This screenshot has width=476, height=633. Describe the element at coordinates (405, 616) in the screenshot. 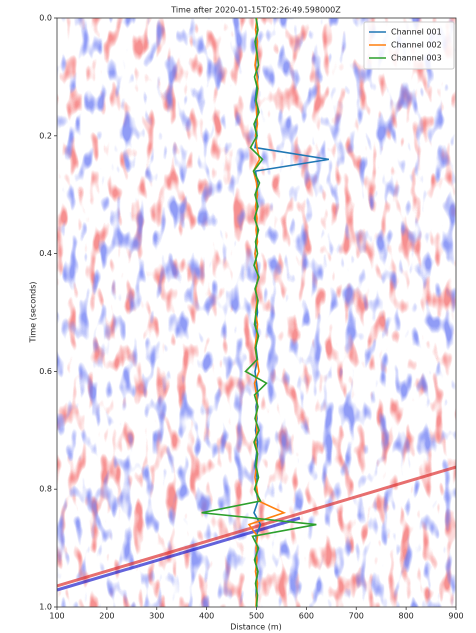

I see `x-tick-label: 800` at that location.